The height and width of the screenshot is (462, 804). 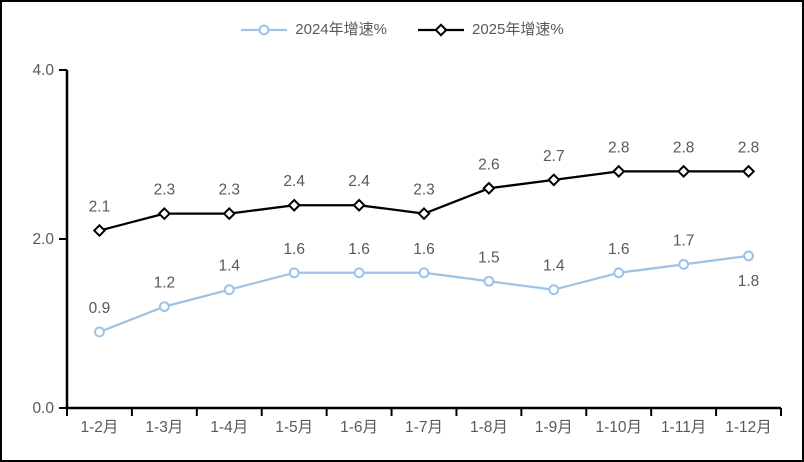 I want to click on series-0-data-label-8: 1.6, so click(x=619, y=249).